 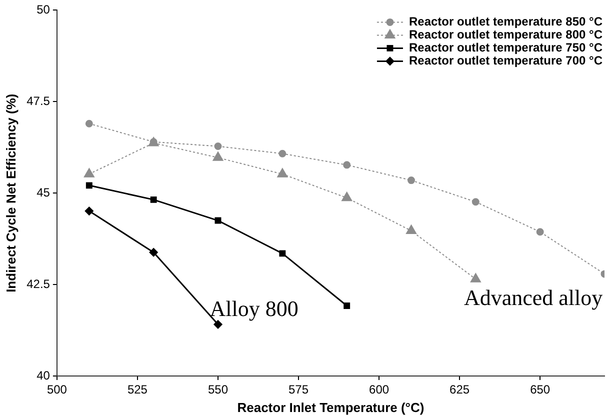 I want to click on legend-label: Reactor outlet temperature 700 °C, so click(x=505, y=61).